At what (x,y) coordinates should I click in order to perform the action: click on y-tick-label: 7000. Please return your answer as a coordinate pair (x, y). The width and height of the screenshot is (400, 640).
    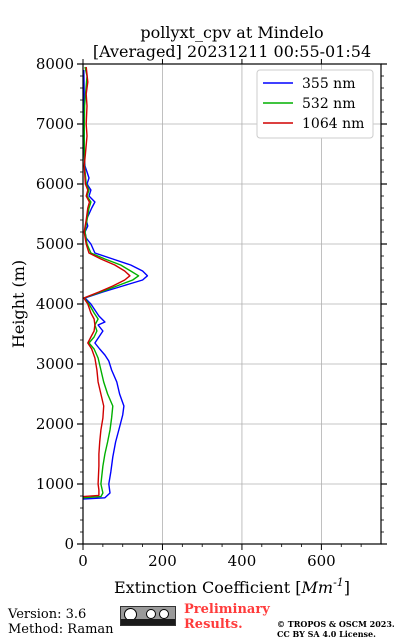
    Looking at the image, I should click on (55, 124).